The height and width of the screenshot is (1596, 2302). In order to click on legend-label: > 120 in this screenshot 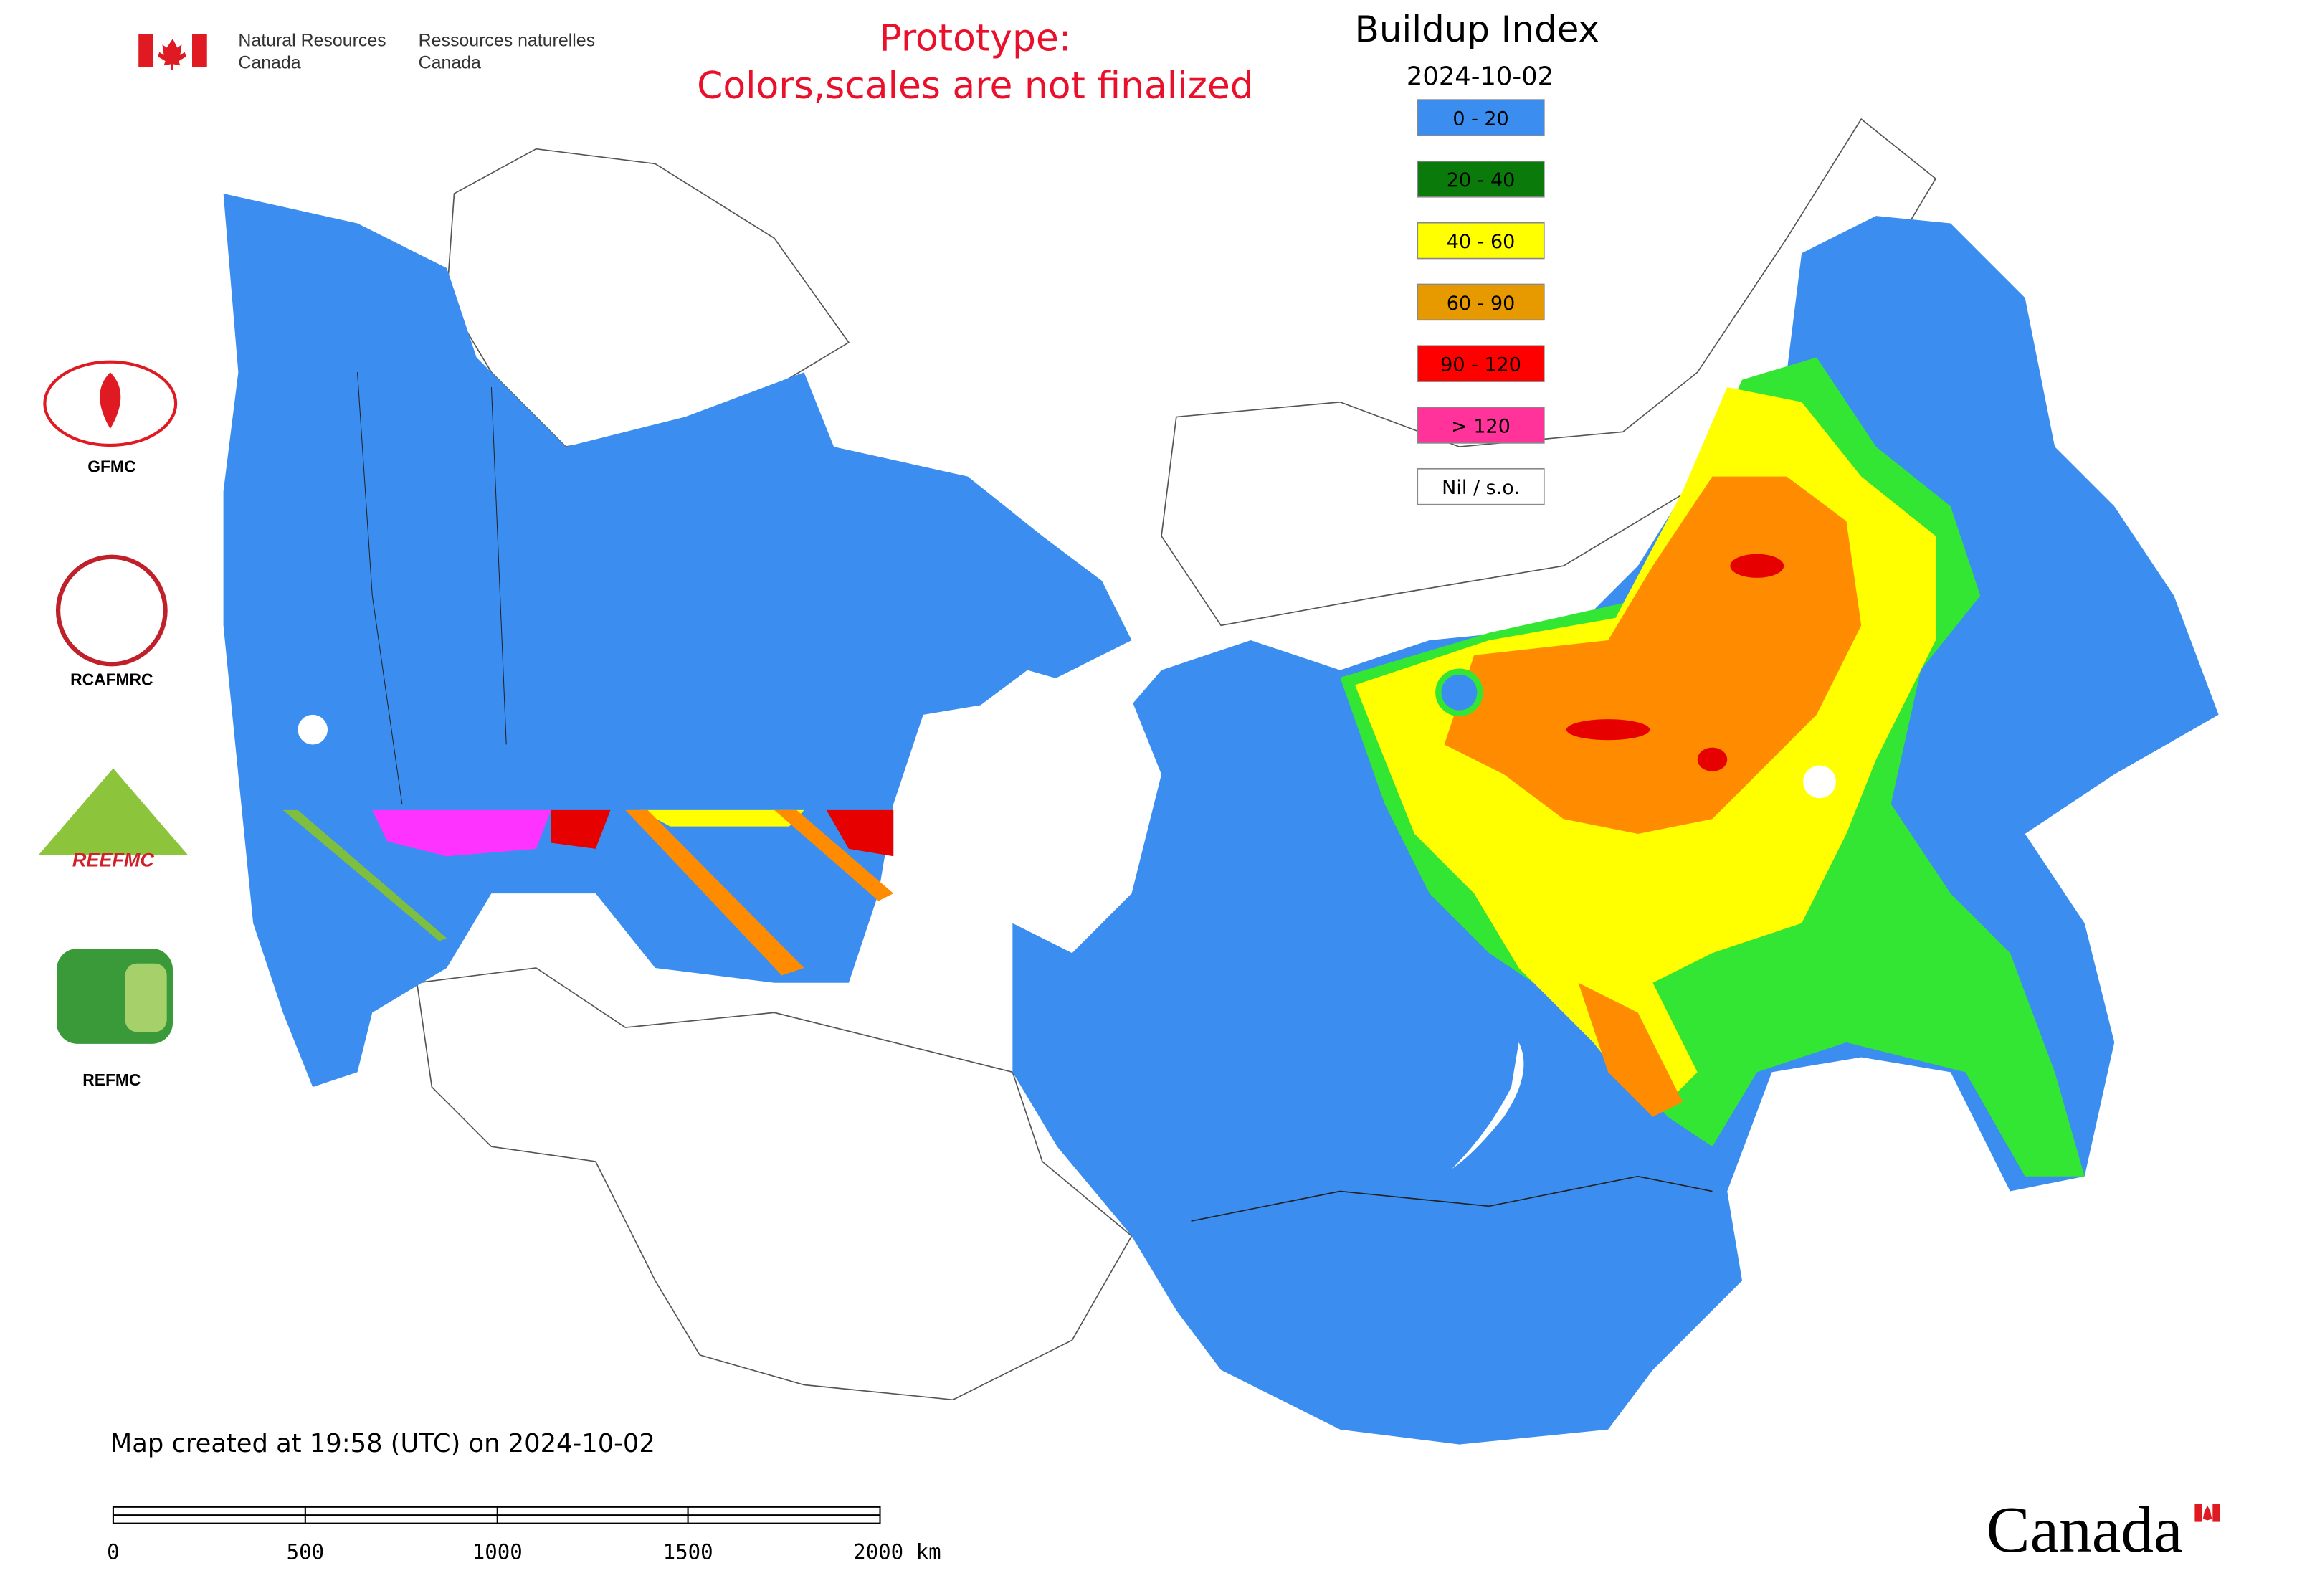, I will do `click(1481, 426)`.